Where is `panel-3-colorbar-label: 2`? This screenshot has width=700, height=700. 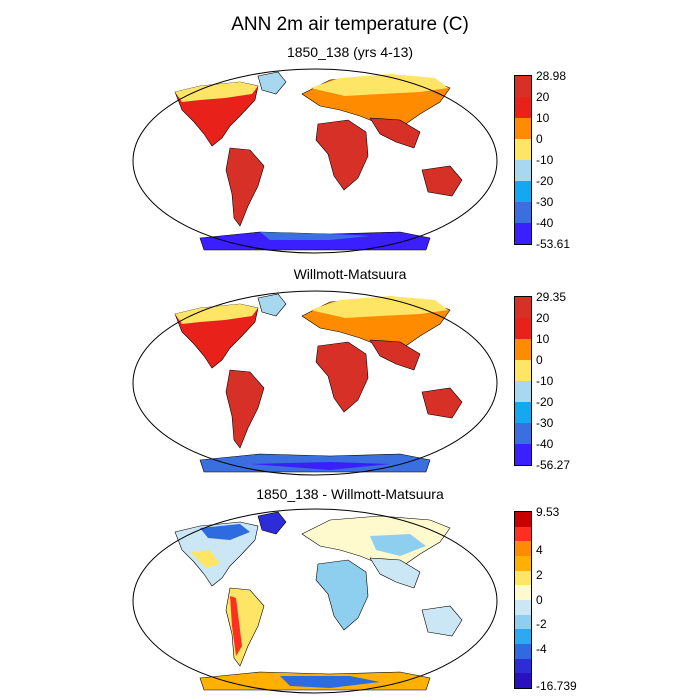
panel-3-colorbar-label: 2 is located at coordinates (539, 575).